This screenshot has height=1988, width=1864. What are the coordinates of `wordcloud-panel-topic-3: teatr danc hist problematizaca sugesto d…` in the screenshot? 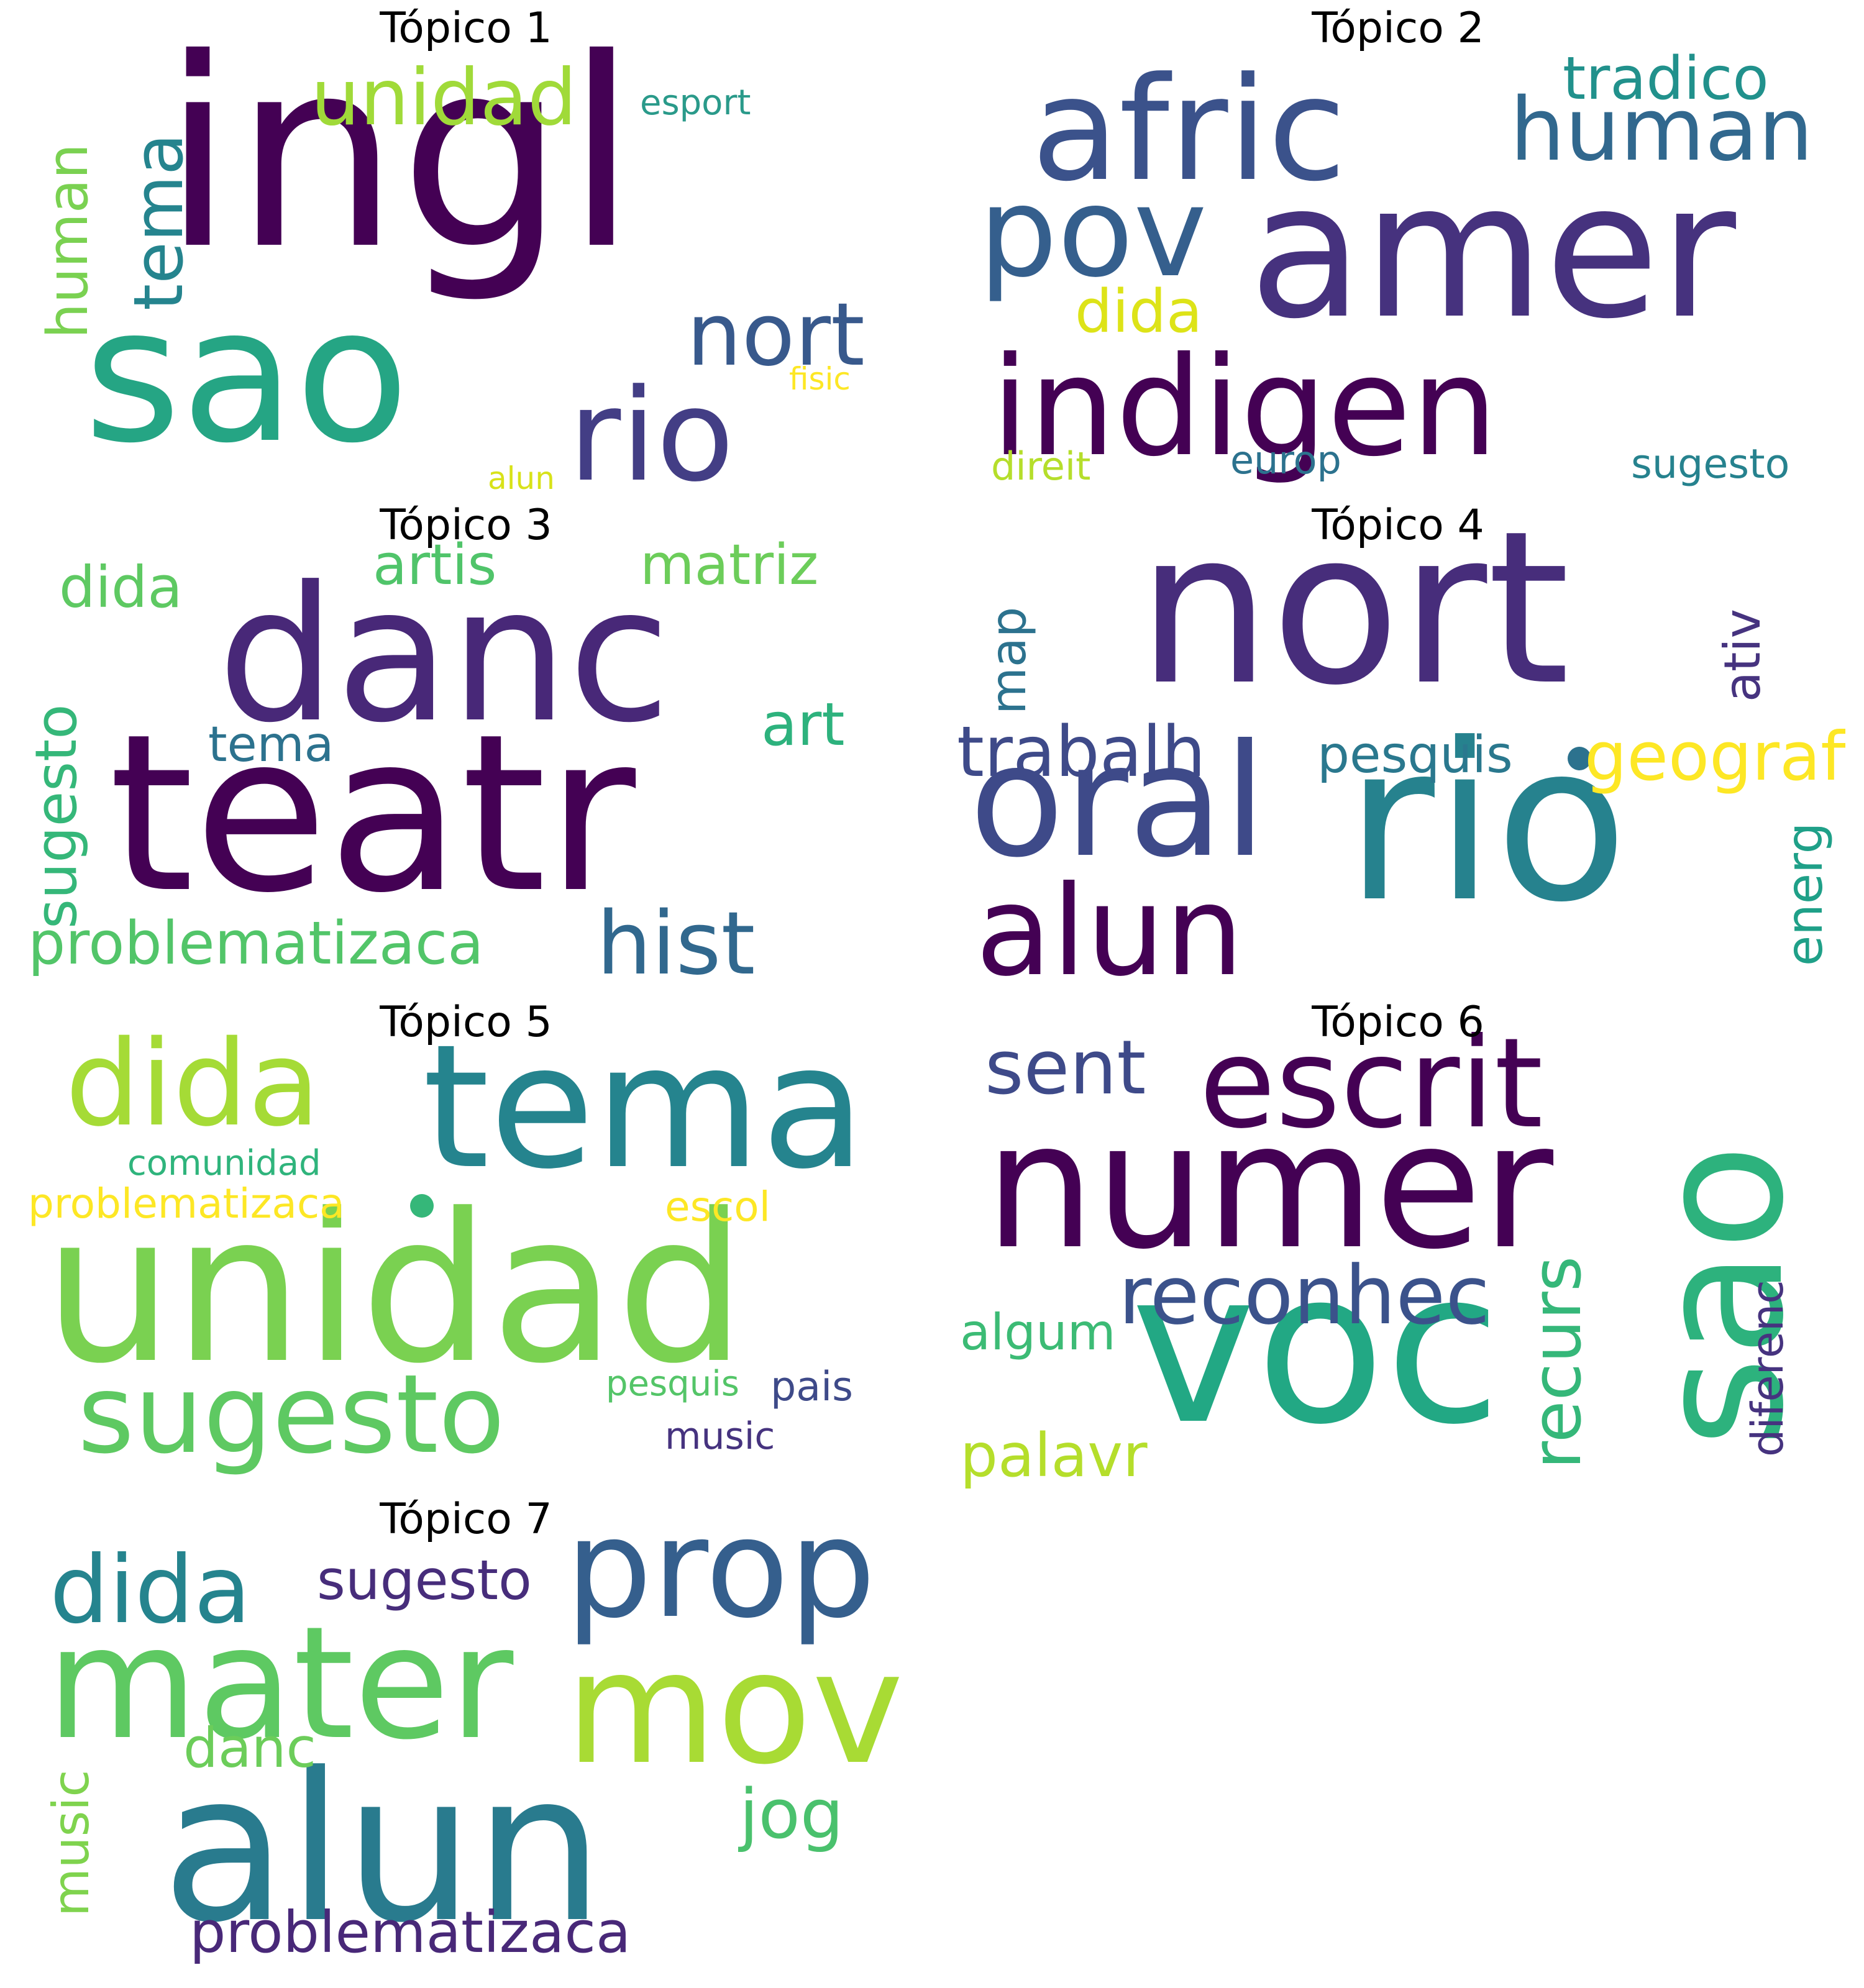 It's located at (466, 745).